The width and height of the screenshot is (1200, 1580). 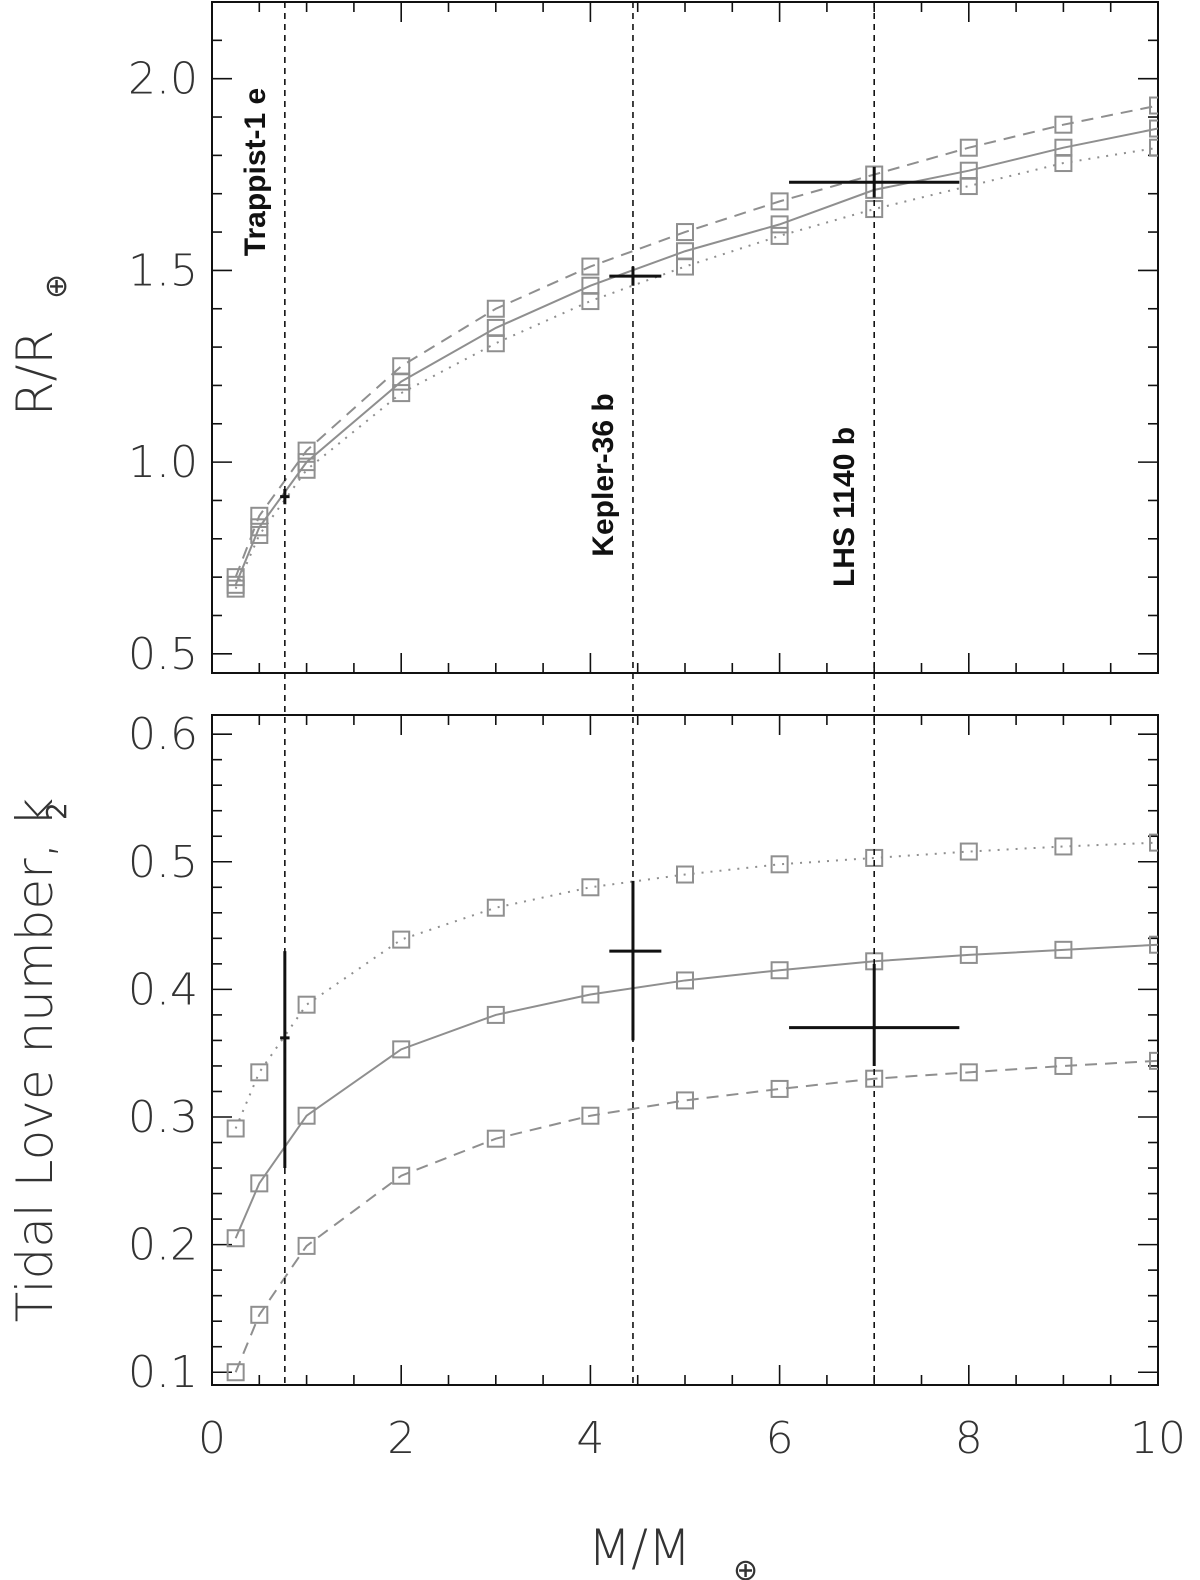 What do you see at coordinates (255, 172) in the screenshot?
I see `planet-label: Trappist-1 e` at bounding box center [255, 172].